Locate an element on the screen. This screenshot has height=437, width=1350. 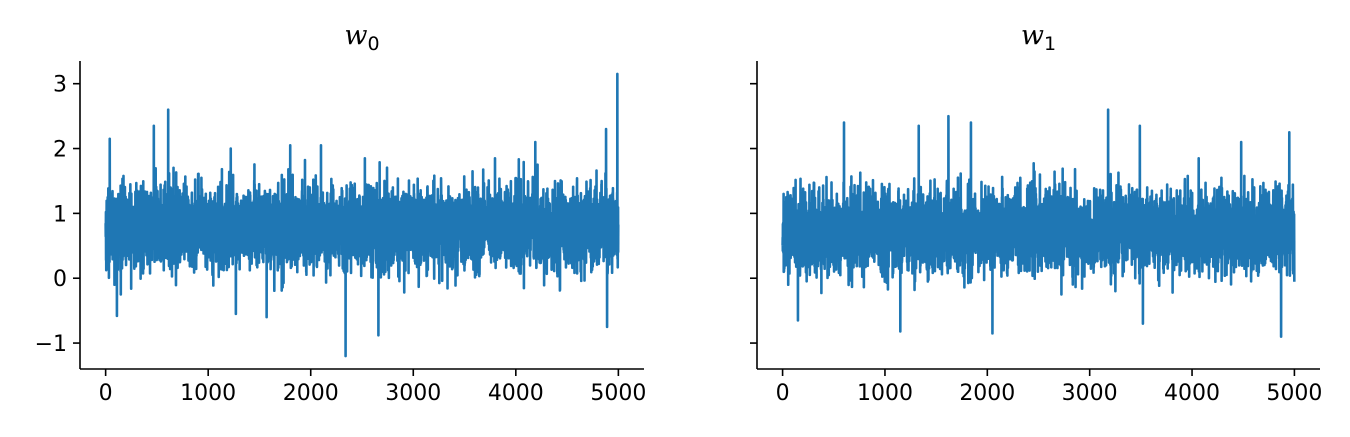
y-tick-label: −1 is located at coordinates (51, 344).